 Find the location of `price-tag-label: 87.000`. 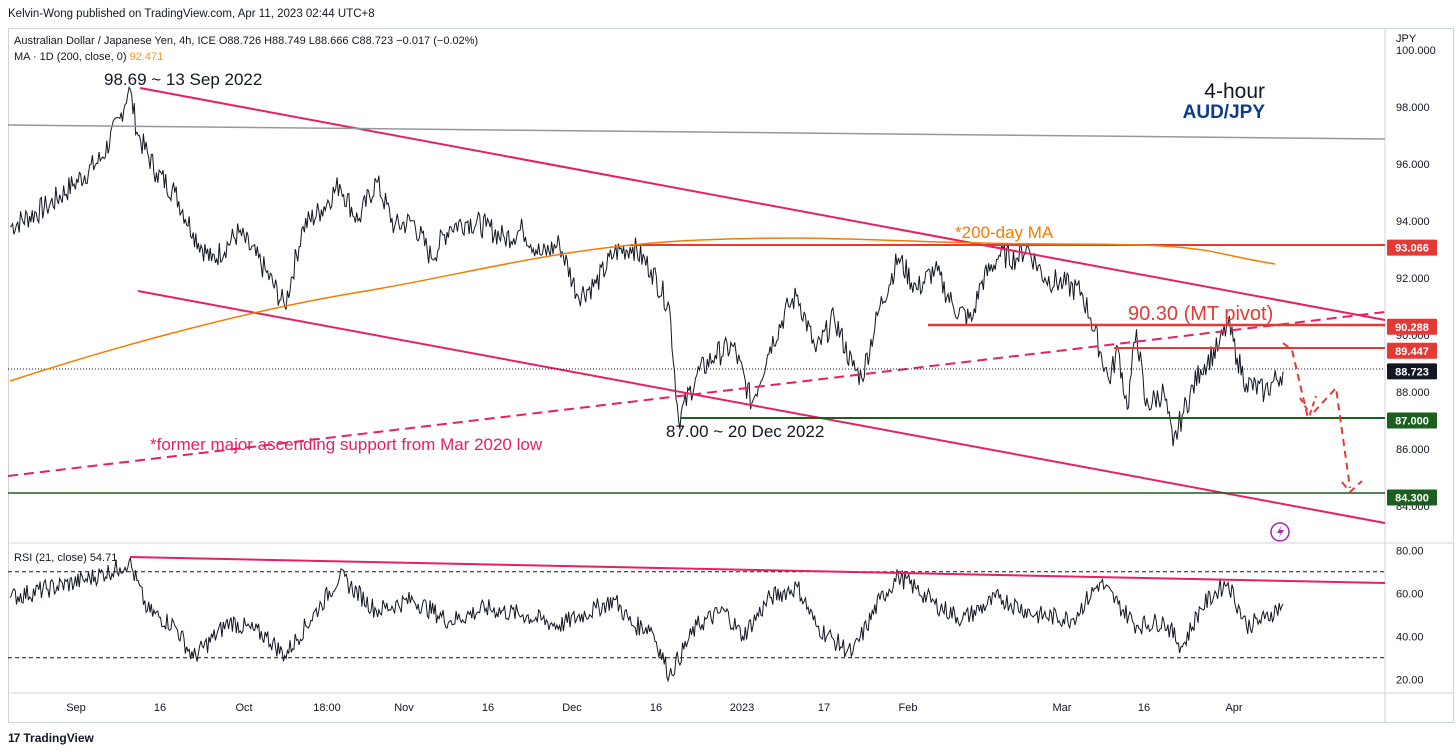

price-tag-label: 87.000 is located at coordinates (1412, 422).